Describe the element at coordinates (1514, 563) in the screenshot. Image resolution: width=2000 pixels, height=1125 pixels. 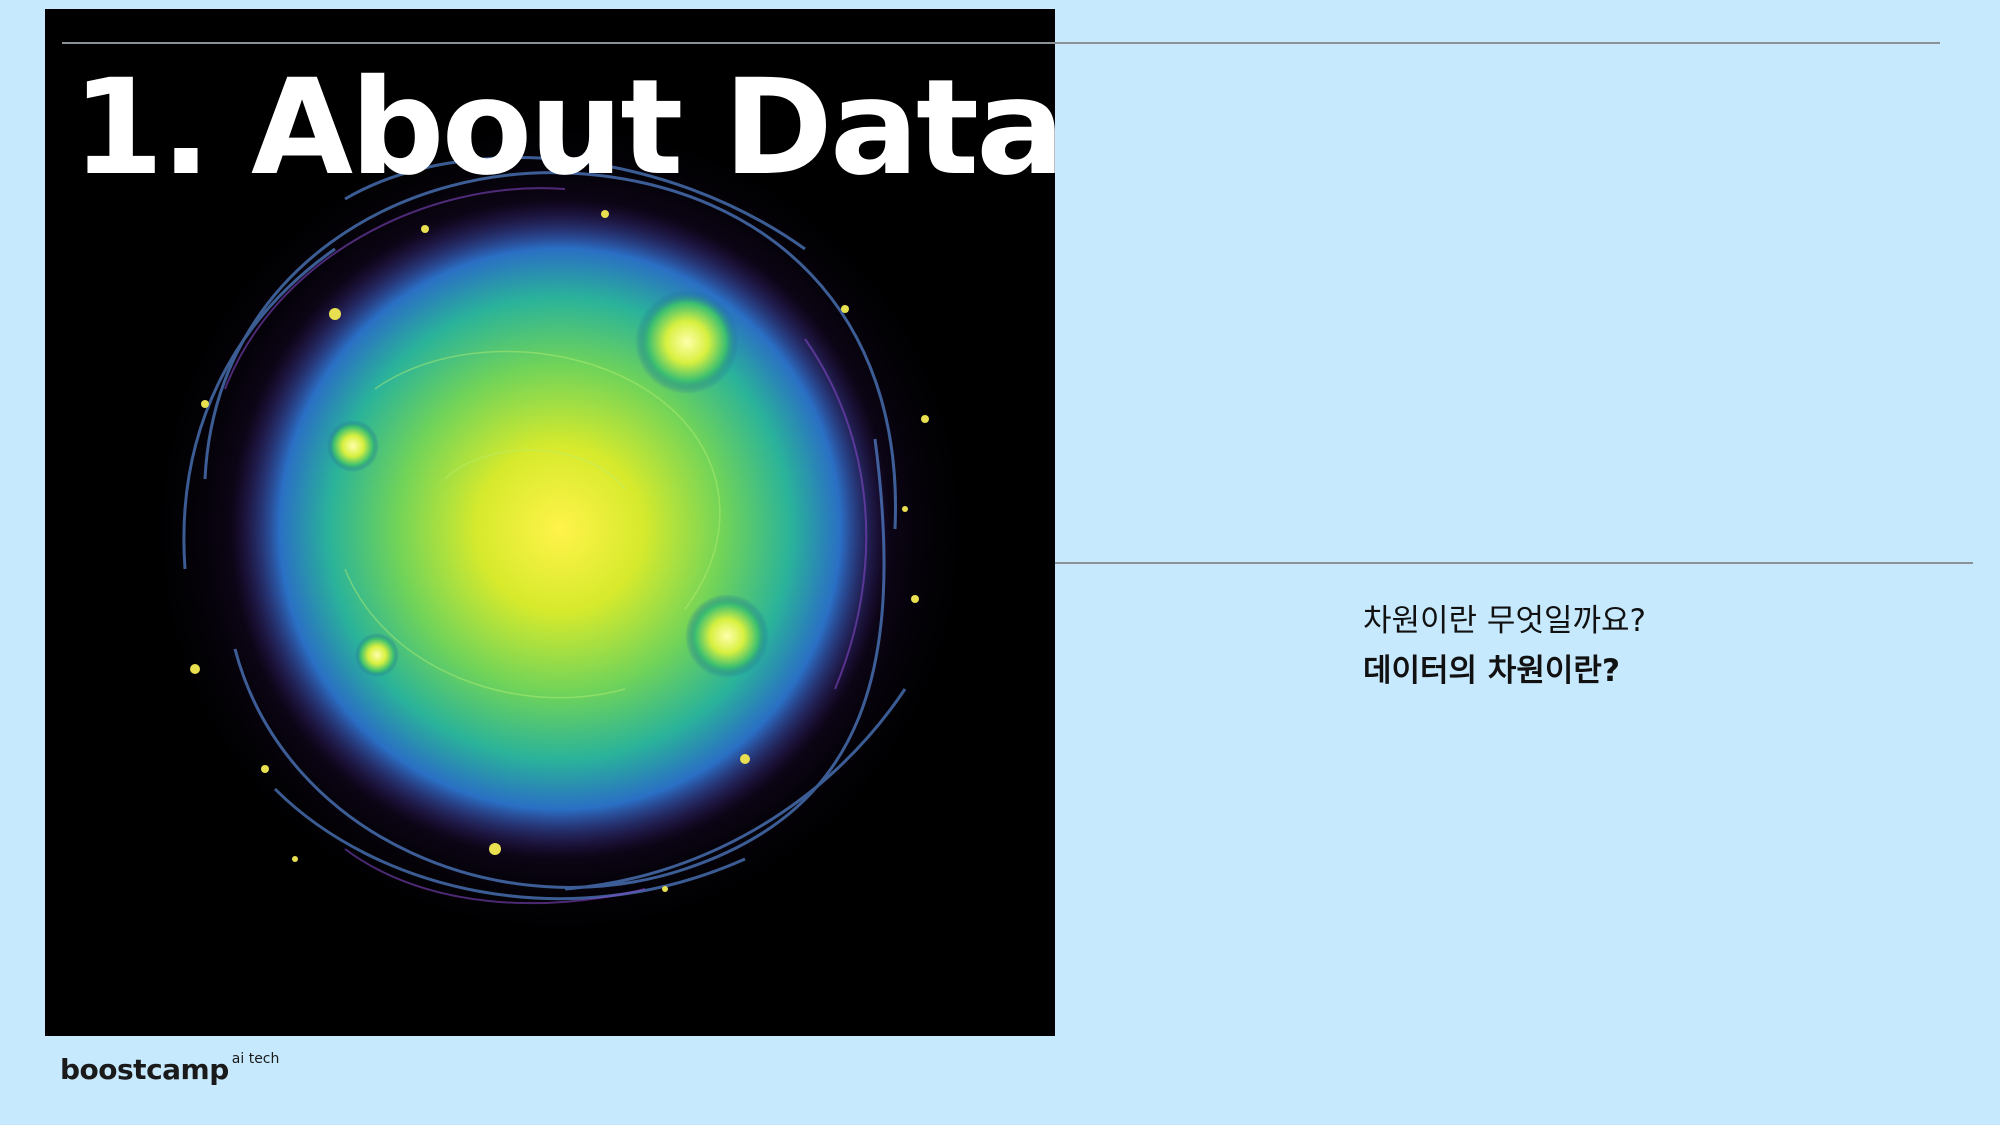
I see `middle-divider` at that location.